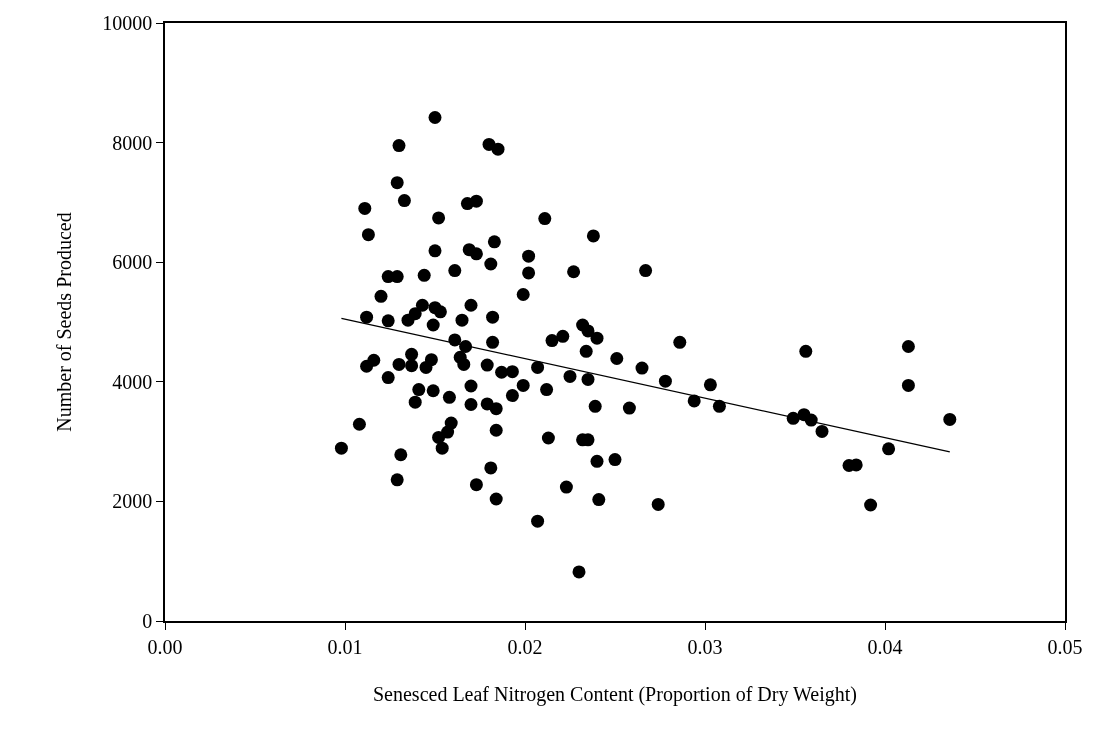 The width and height of the screenshot is (1105, 738). I want to click on x-tick-label: 0.02, so click(525, 646).